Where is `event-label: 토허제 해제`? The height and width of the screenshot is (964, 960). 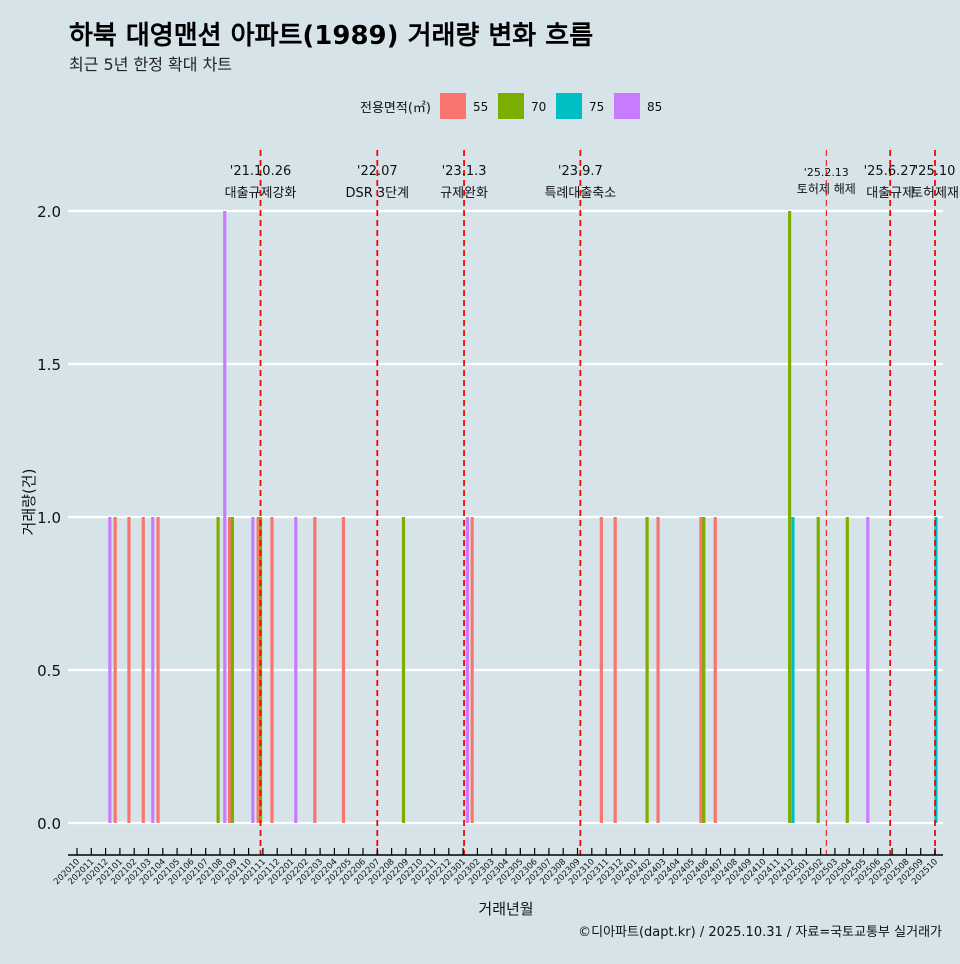
event-label: 토허제 해제 is located at coordinates (826, 189).